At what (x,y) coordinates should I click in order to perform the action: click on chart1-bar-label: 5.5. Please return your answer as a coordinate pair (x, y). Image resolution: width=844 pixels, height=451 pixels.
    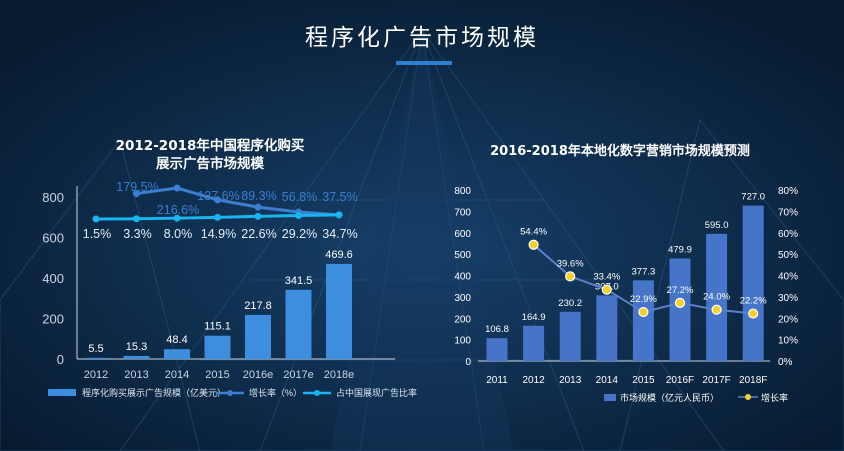
    Looking at the image, I should click on (95, 349).